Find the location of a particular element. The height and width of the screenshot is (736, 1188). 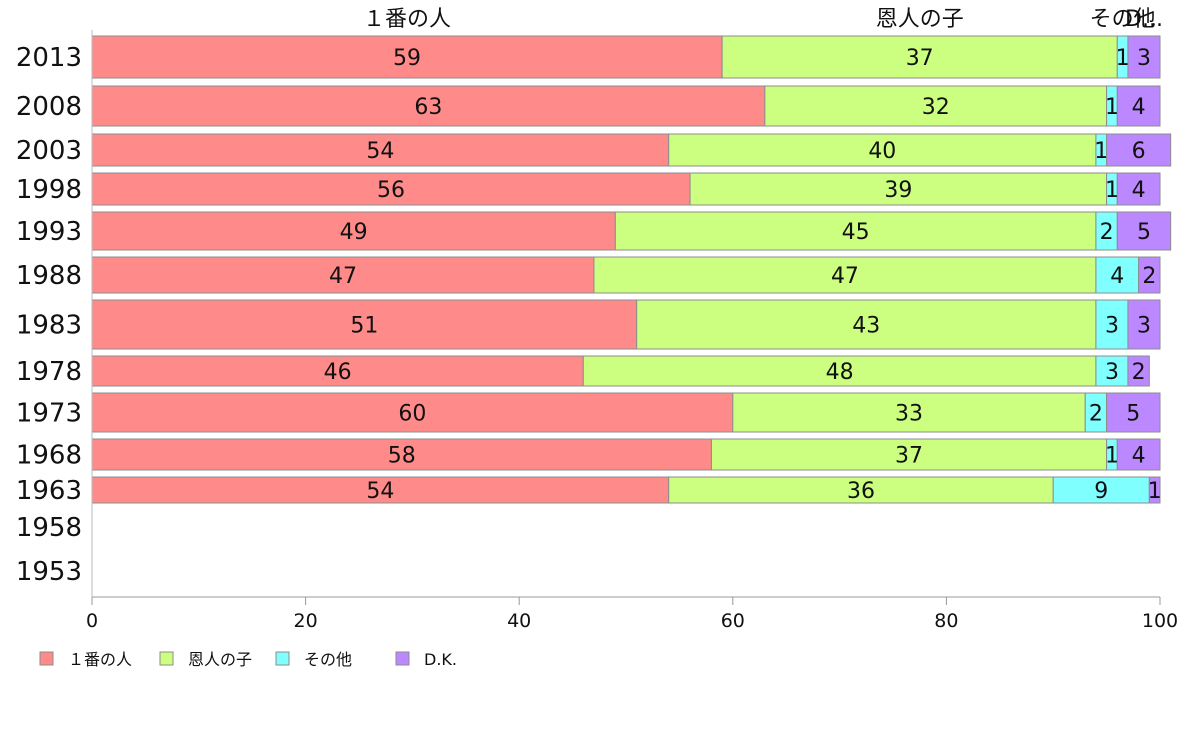

data-label: 6 is located at coordinates (1139, 151).